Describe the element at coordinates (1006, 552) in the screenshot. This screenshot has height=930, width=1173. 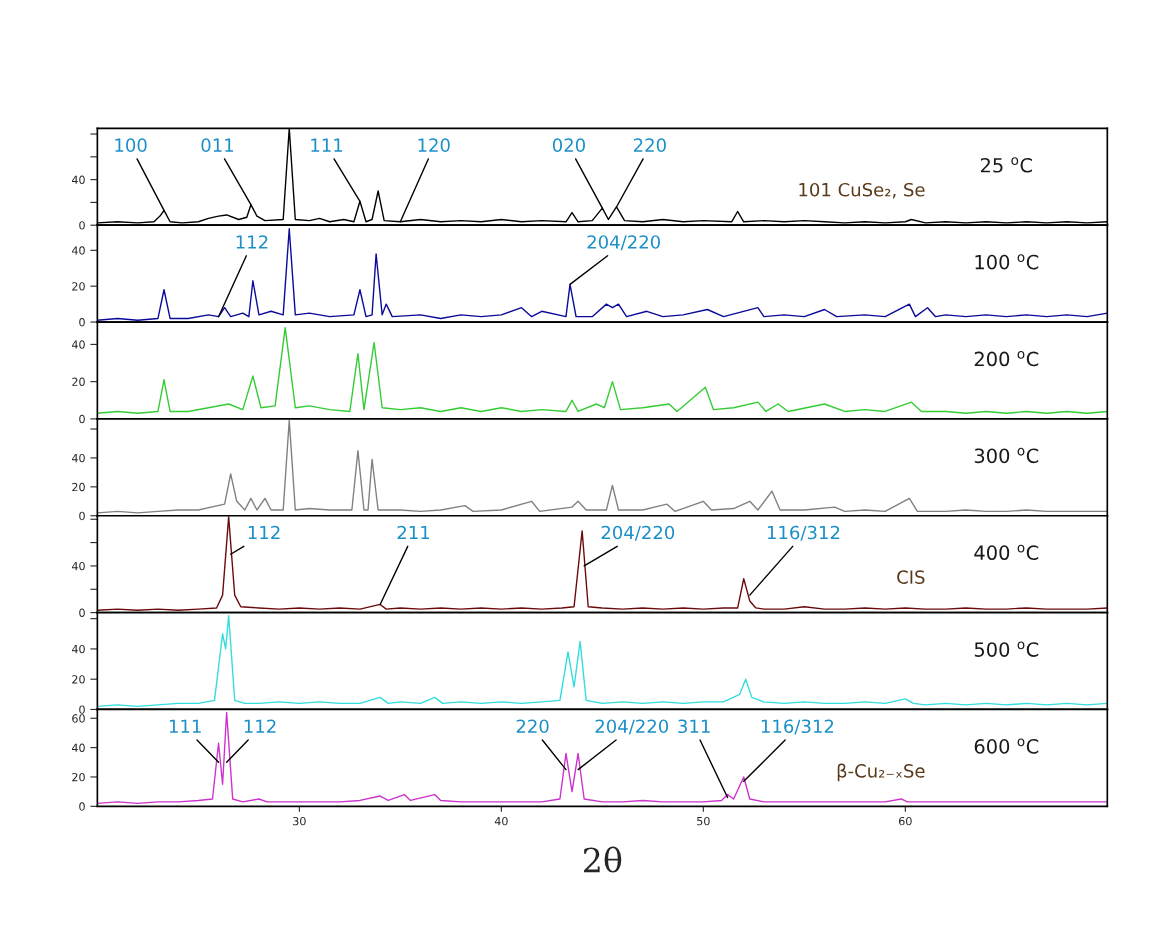
I see `text: 400 $^{o}$C` at that location.